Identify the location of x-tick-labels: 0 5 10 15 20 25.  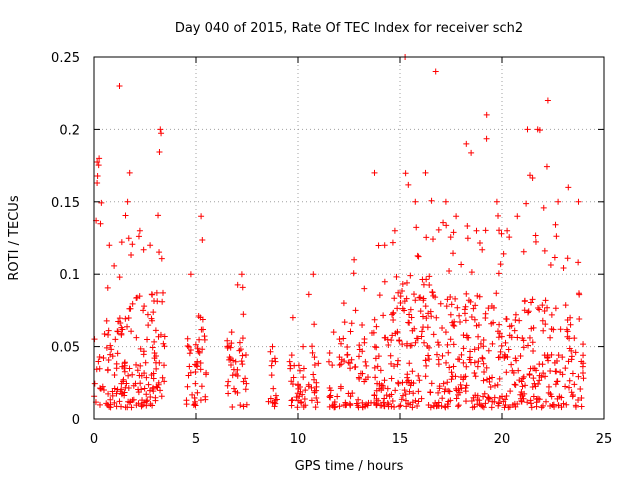
(351, 439).